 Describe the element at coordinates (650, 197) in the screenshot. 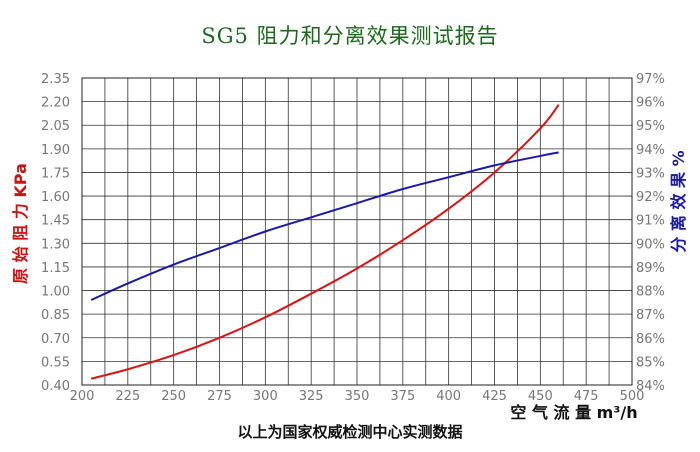

I see `y-right-tick-label: 92%` at that location.